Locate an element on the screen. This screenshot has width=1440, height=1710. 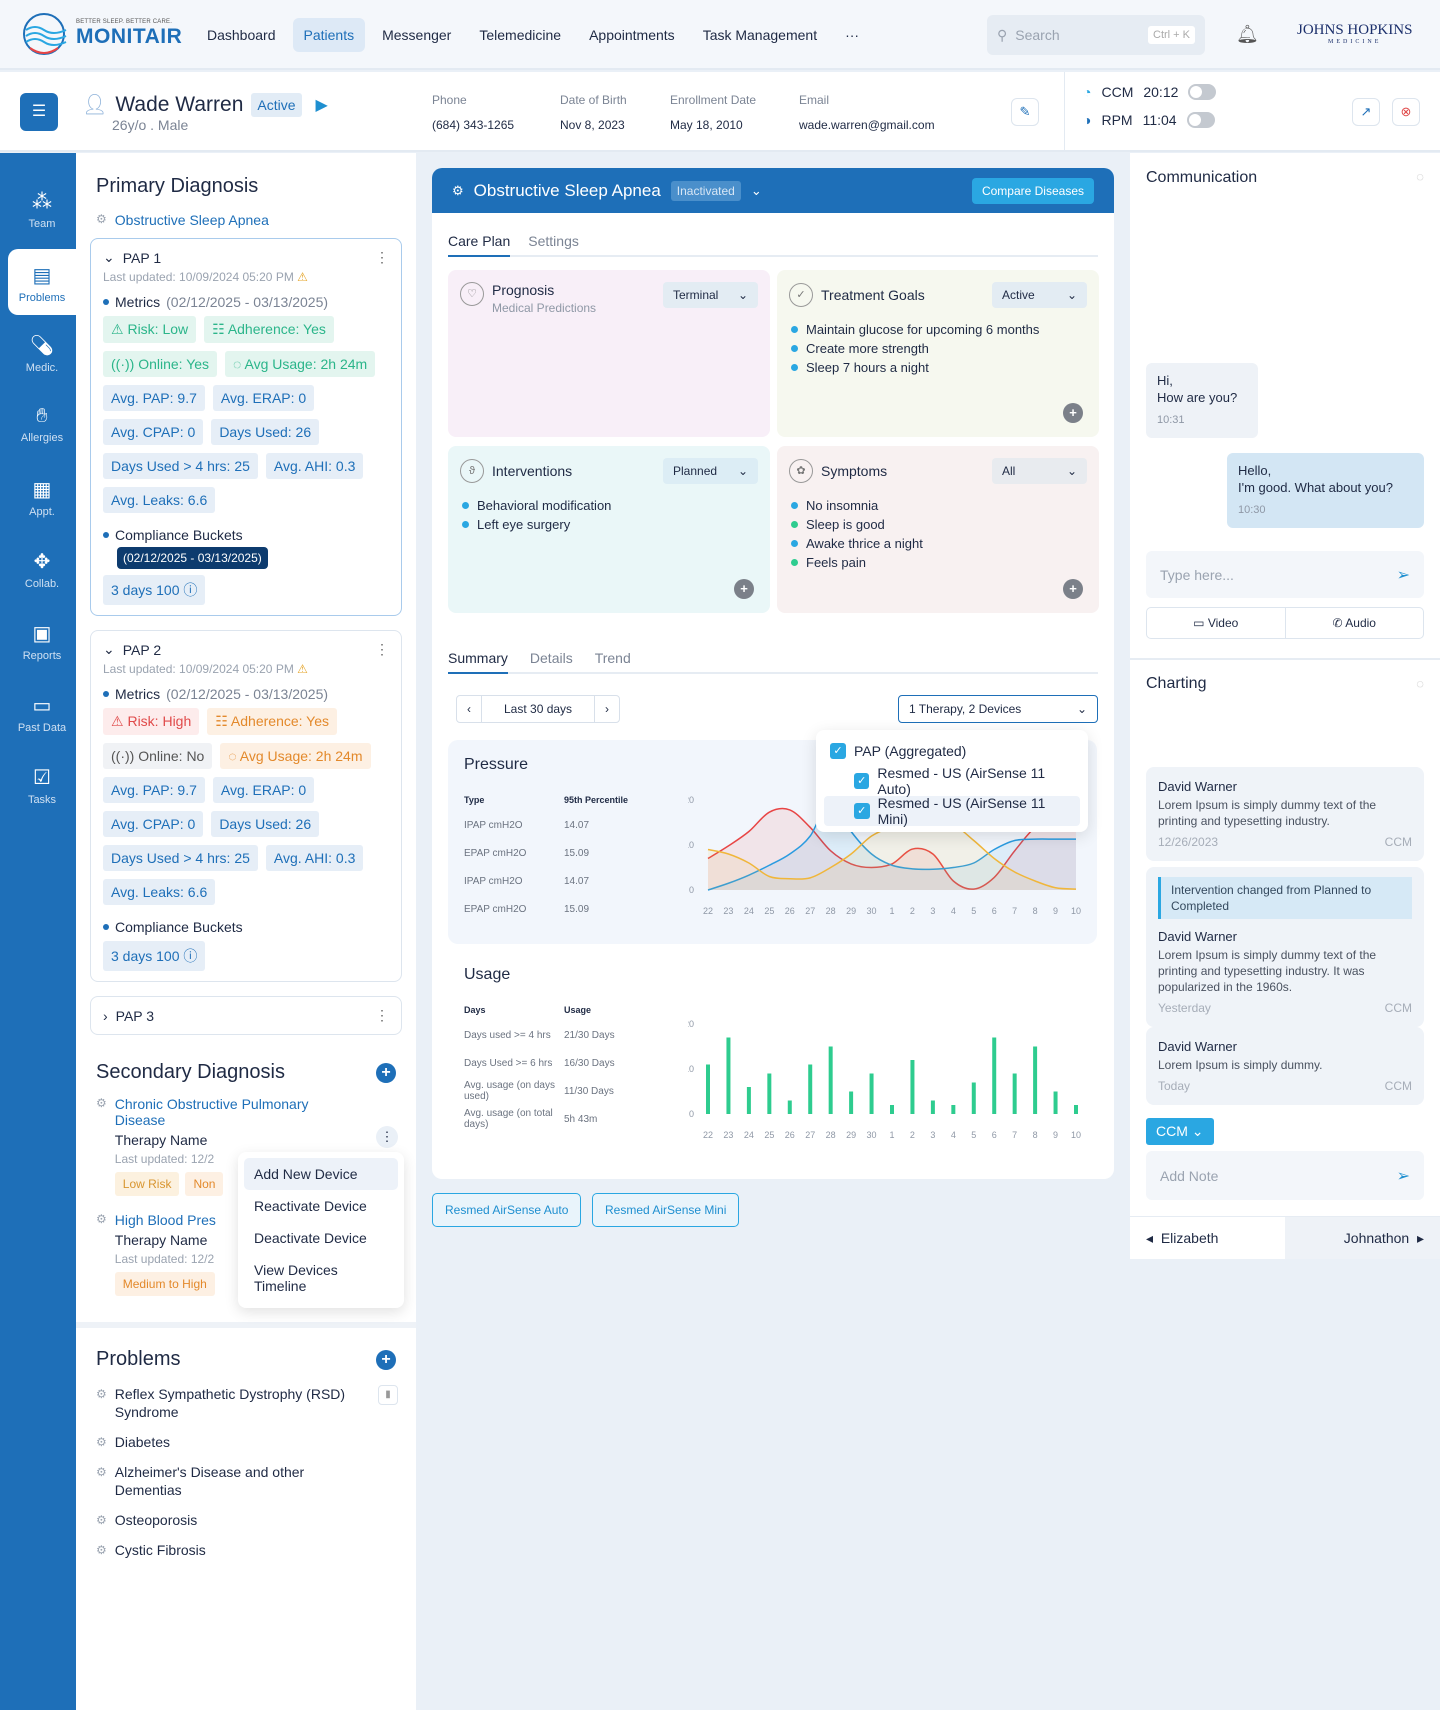
add-problem-button: + is located at coordinates (386, 1359).